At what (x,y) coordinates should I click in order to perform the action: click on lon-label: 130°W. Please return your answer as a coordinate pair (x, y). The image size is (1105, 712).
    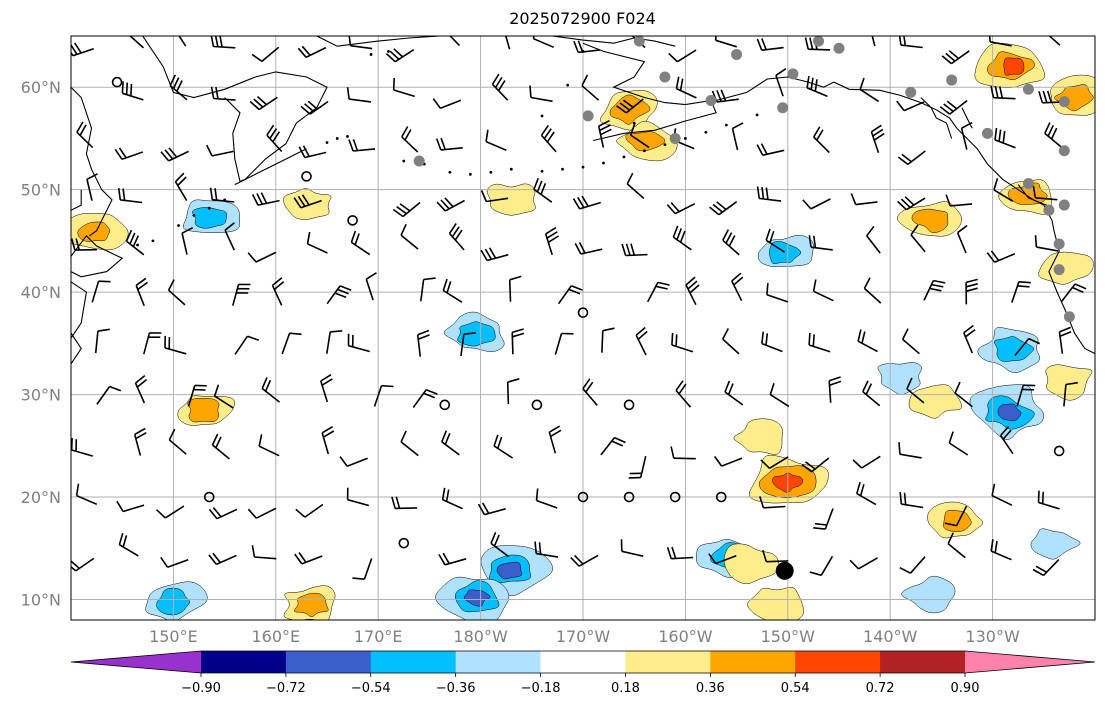
    Looking at the image, I should click on (992, 636).